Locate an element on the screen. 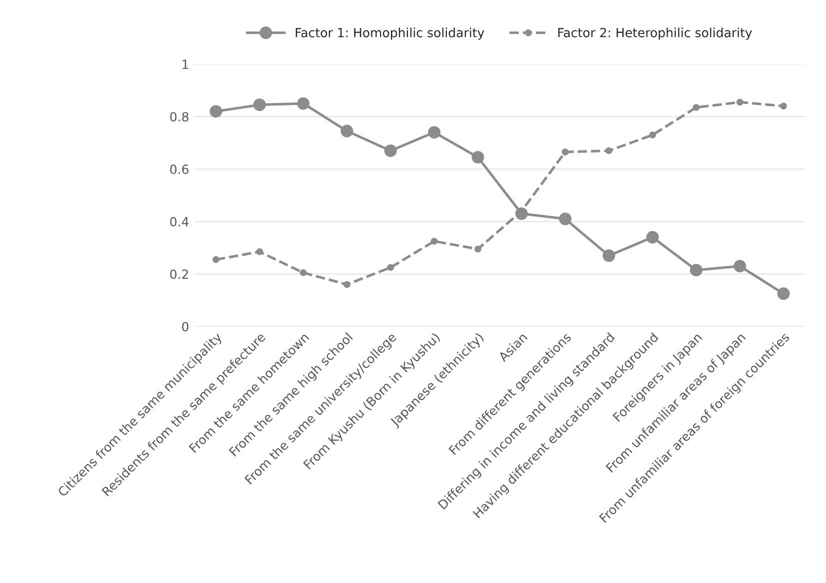 The width and height of the screenshot is (826, 583). y-tick-label: 0 is located at coordinates (185, 327).